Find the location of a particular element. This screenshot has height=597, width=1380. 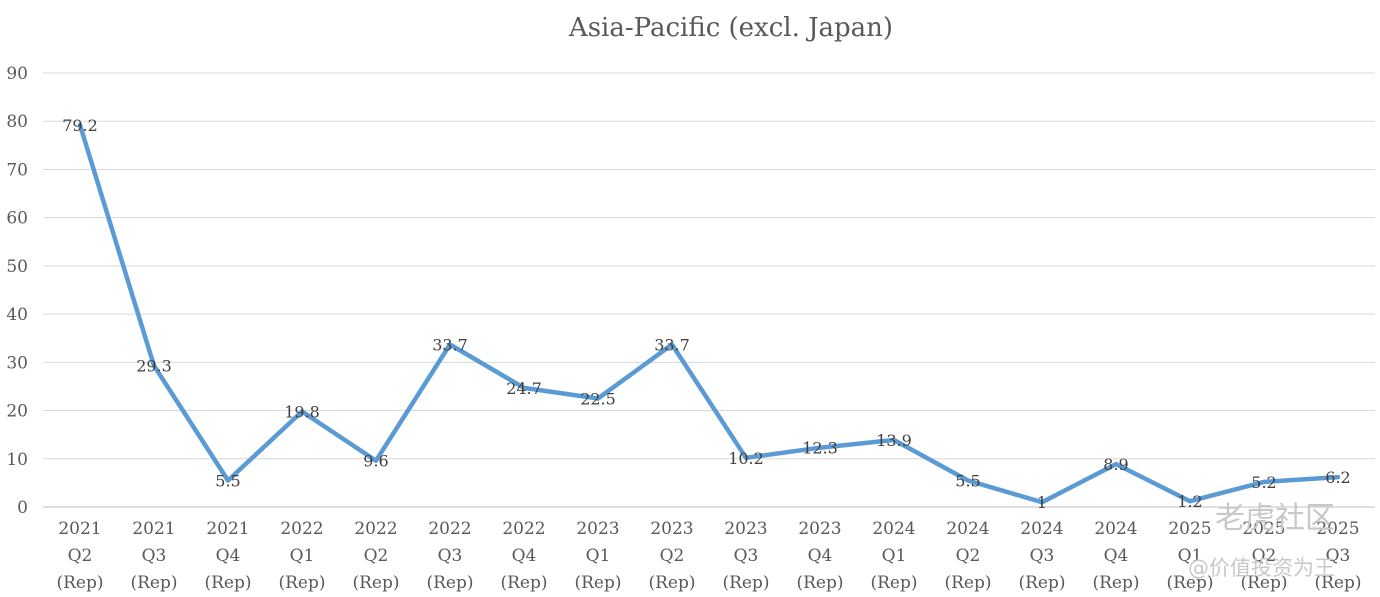

y-tick-label: 30 is located at coordinates (17, 363).